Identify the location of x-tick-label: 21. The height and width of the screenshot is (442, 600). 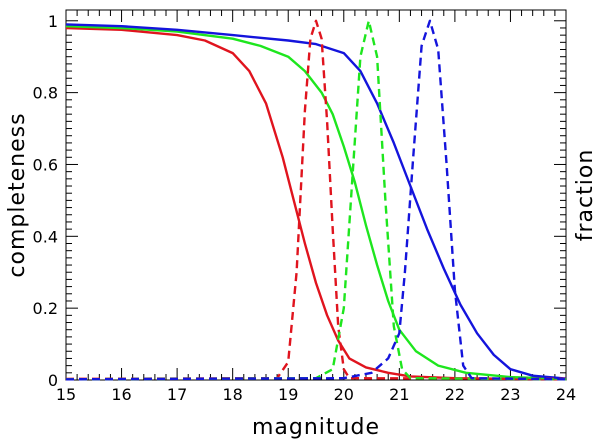
(399, 394).